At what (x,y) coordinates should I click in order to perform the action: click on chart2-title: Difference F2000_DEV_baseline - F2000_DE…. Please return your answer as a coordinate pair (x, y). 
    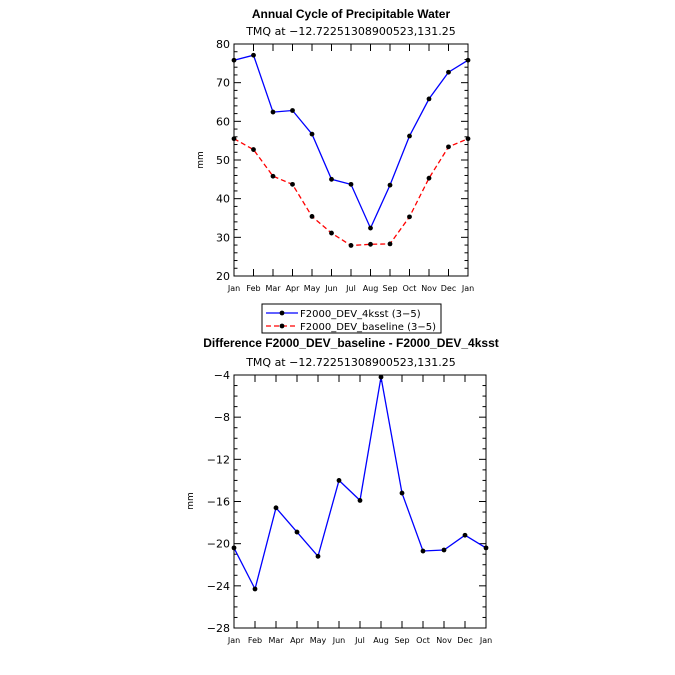
    Looking at the image, I should click on (351, 343).